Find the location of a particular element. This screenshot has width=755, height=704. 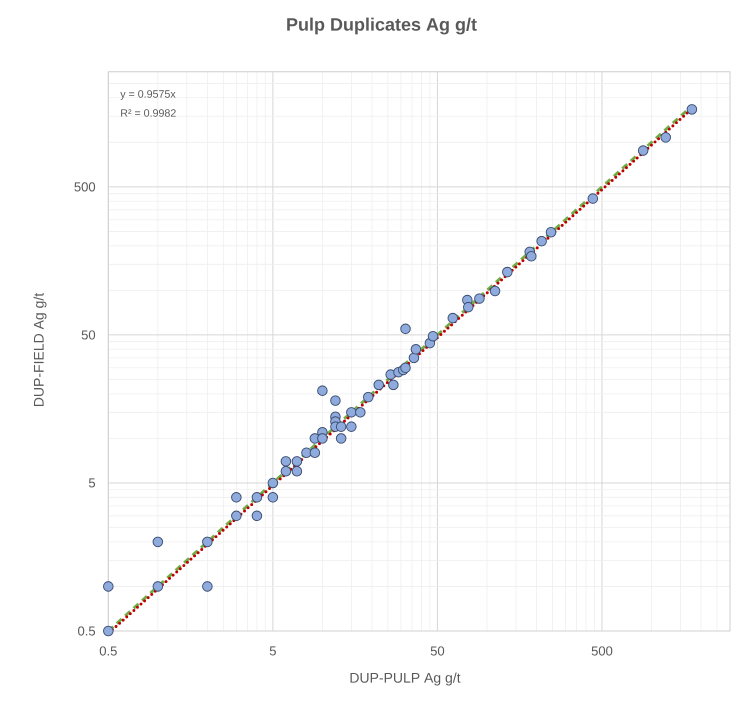

x-tick-label: 0.5 is located at coordinates (108, 651).